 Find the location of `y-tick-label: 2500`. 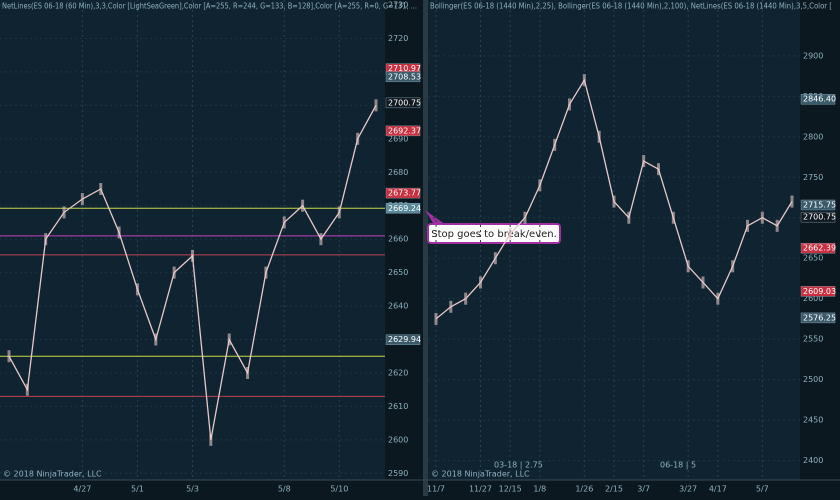

y-tick-label: 2500 is located at coordinates (813, 379).